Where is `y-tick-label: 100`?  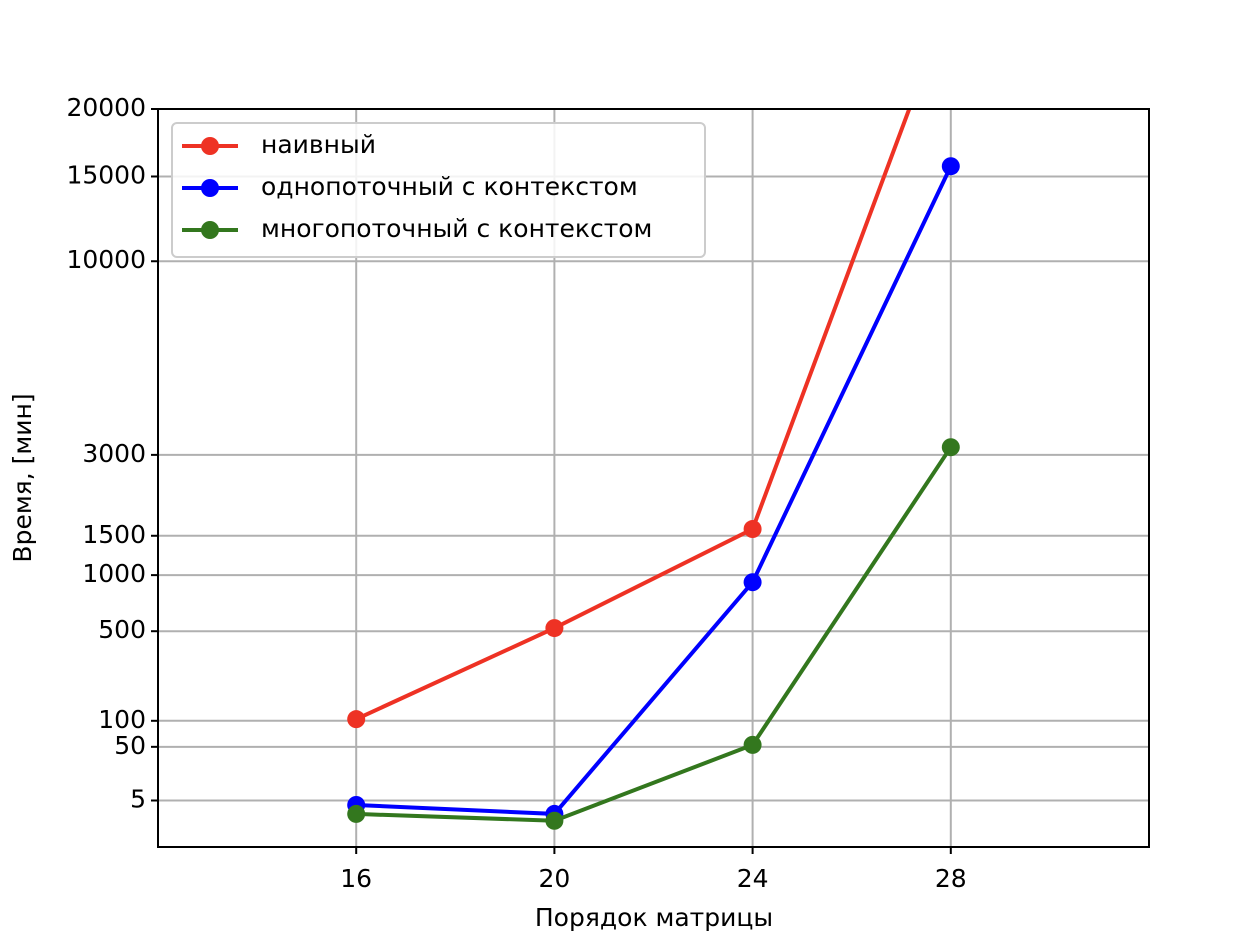
y-tick-label: 100 is located at coordinates (122, 719).